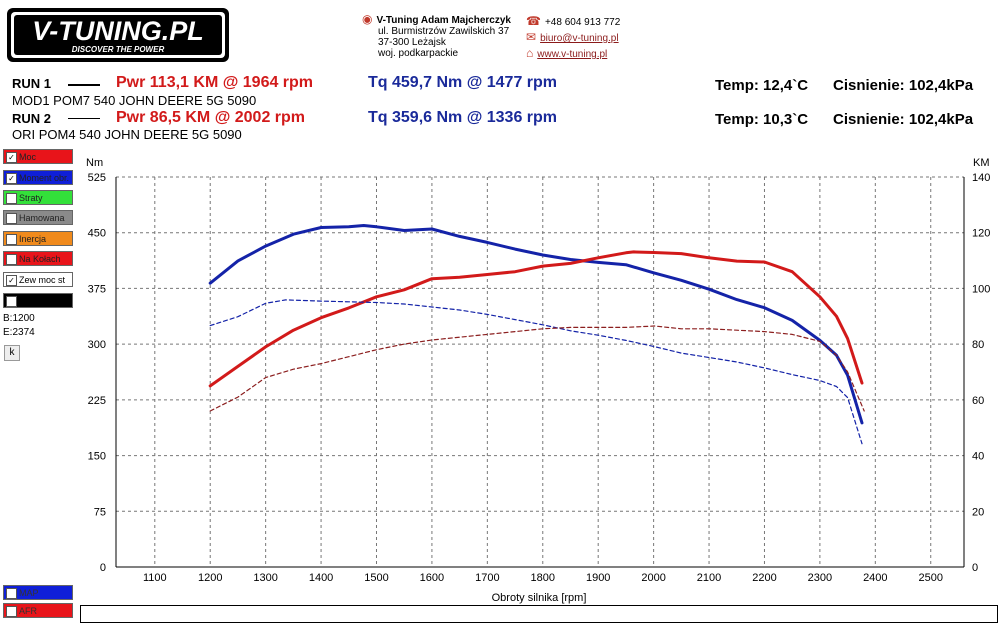  What do you see at coordinates (19, 318) in the screenshot?
I see `b-value: B:1200` at bounding box center [19, 318].